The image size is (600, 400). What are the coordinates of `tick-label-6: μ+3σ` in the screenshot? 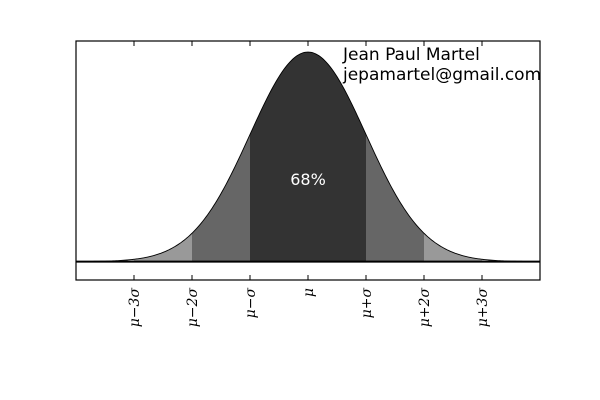 It's located at (483, 308).